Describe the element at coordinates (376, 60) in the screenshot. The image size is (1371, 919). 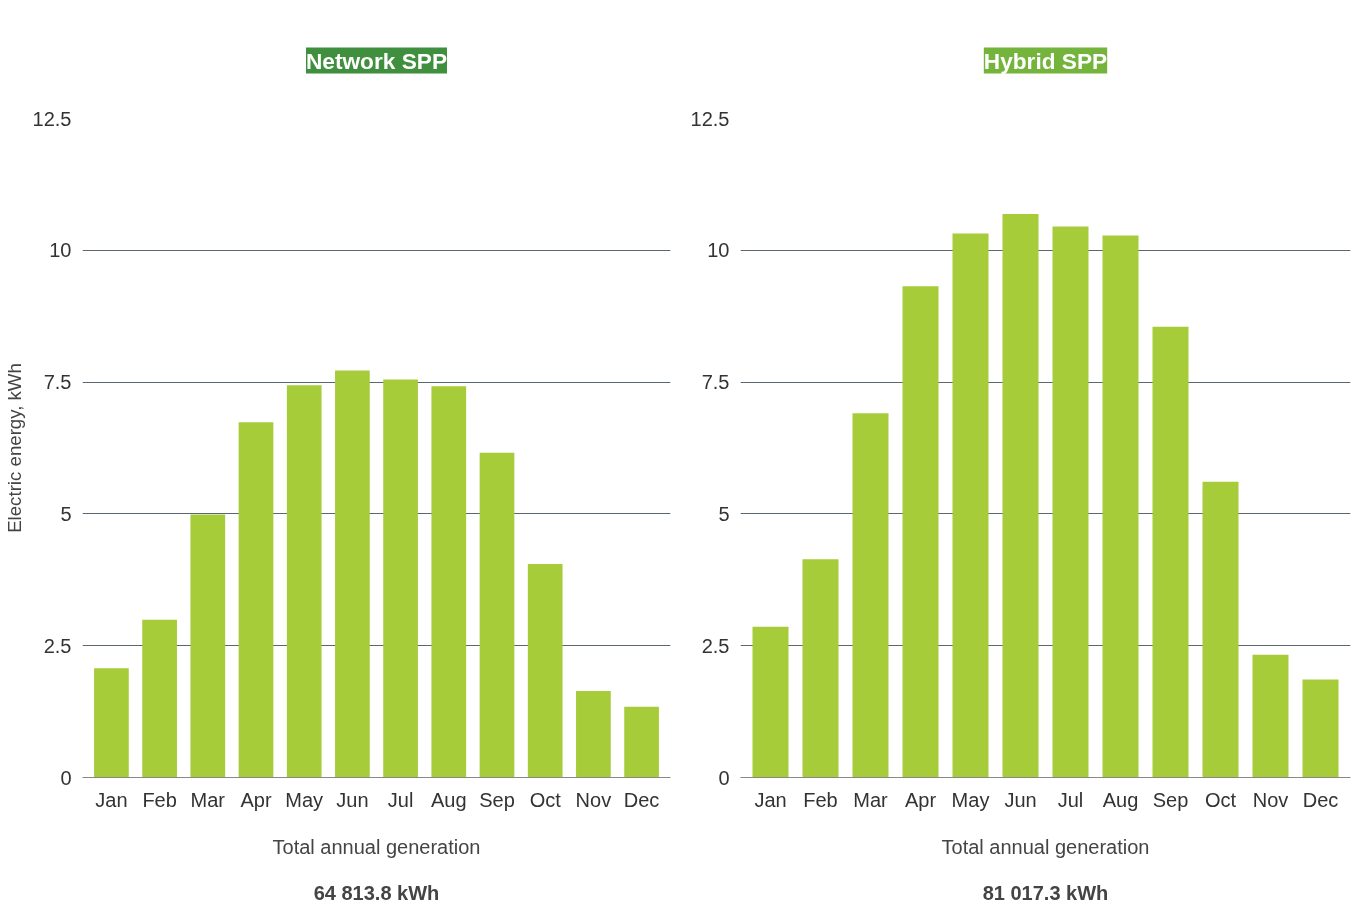
I see `chart-title: Network SPP` at that location.